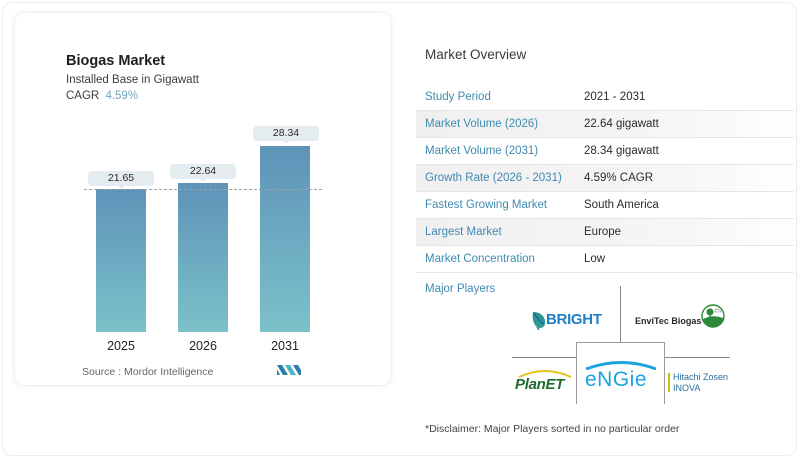  I want to click on row-value: 22.64 gigawatt, so click(621, 124).